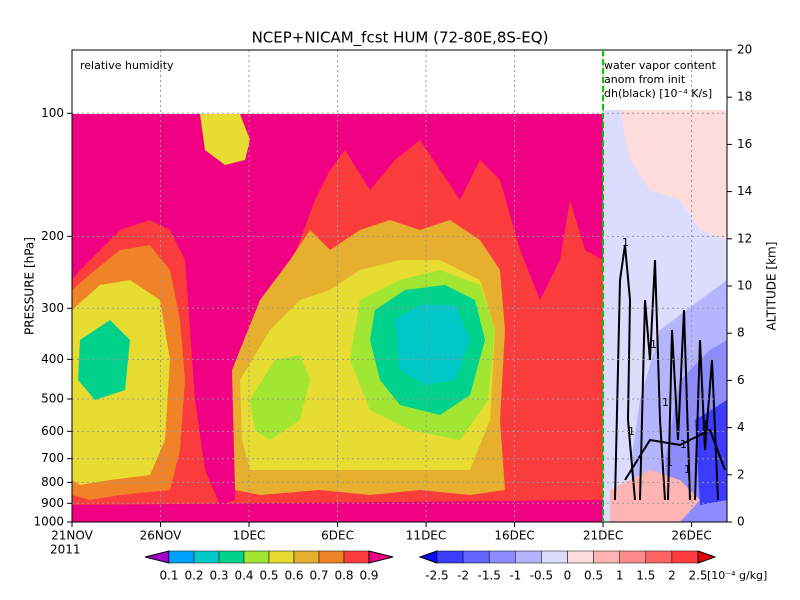  What do you see at coordinates (672, 576) in the screenshot?
I see `colorbar-tick-label: 2` at bounding box center [672, 576].